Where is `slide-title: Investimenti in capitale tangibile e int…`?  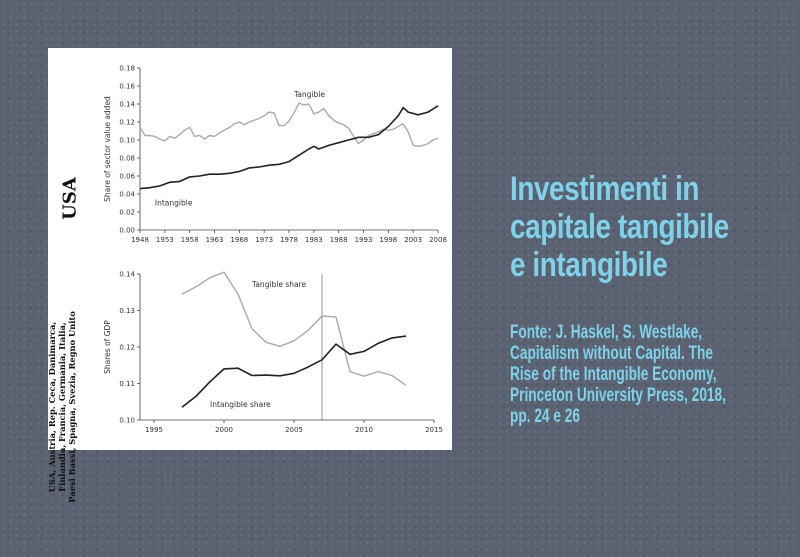 slide-title: Investimenti in capitale tangibile e int… is located at coordinates (625, 227).